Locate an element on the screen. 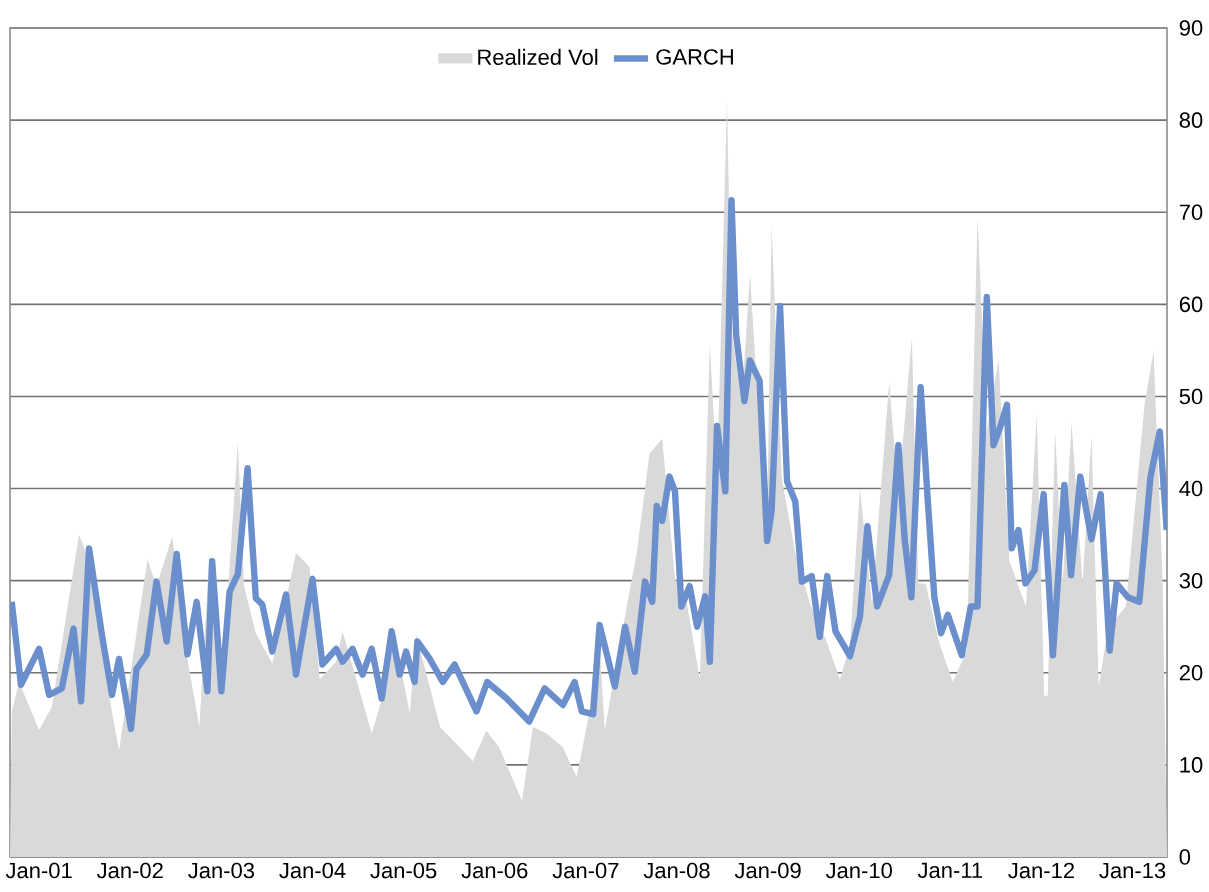  x-tick-label: Jan-13 is located at coordinates (1132, 870).